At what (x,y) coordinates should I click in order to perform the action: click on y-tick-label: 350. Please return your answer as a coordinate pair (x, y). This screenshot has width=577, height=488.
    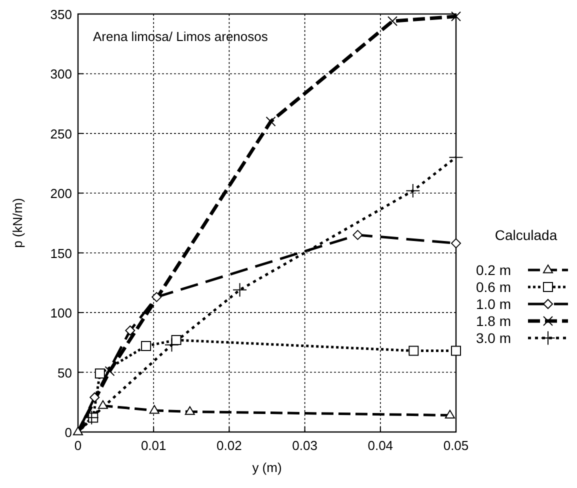
    Looking at the image, I should click on (61, 14).